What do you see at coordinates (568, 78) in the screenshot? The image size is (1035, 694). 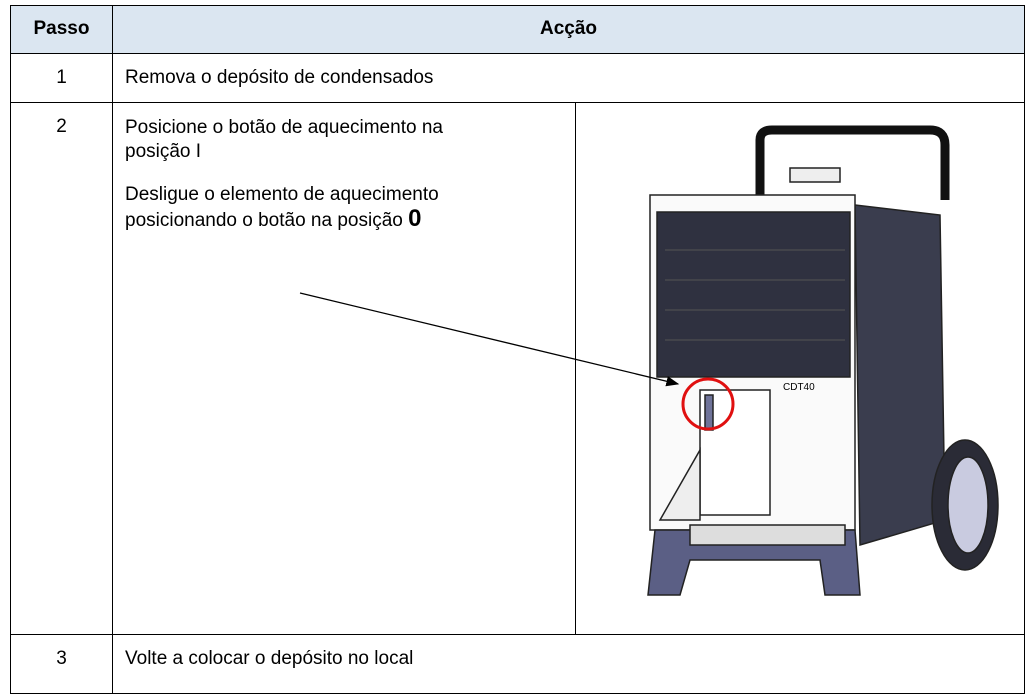 I see `step-action: Remova o depósito de condensados` at bounding box center [568, 78].